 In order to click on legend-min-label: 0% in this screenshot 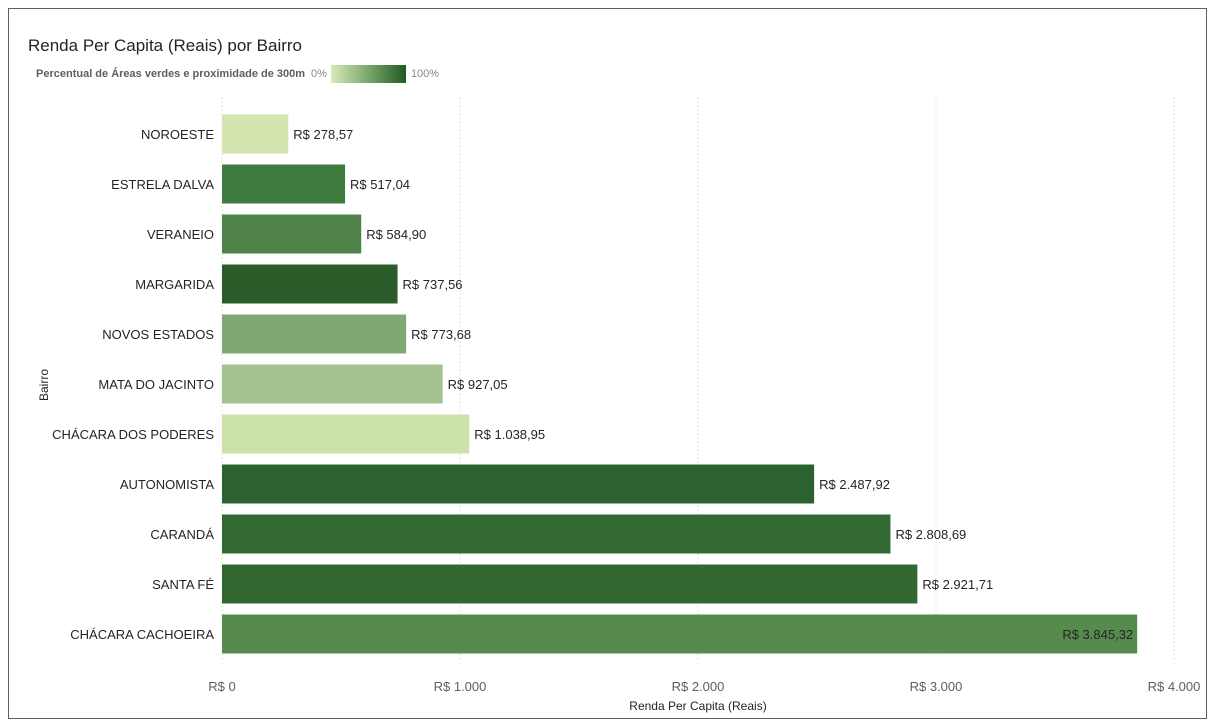, I will do `click(319, 74)`.